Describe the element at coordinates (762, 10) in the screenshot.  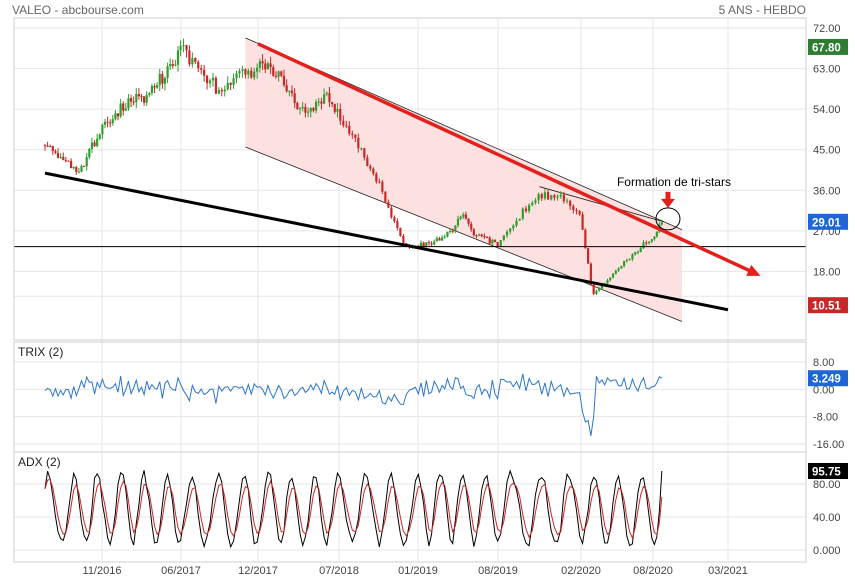
I see `chart-period: 5 ANS - HEBDO` at that location.